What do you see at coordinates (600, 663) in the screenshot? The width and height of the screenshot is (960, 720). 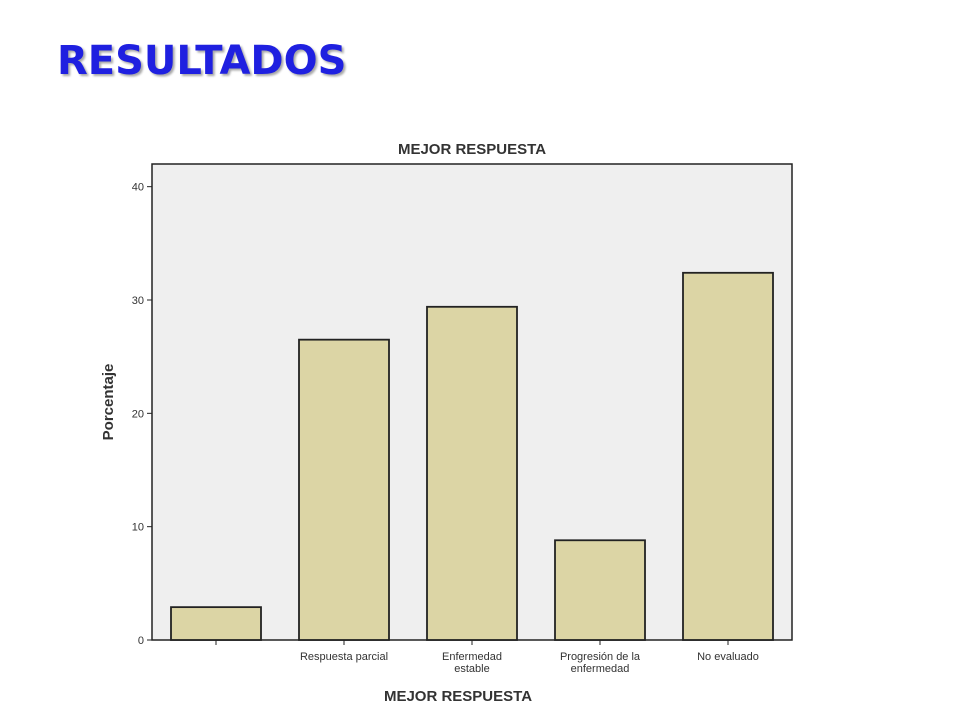 I see `x-tick-label: Progresión de la enfermedad` at bounding box center [600, 663].